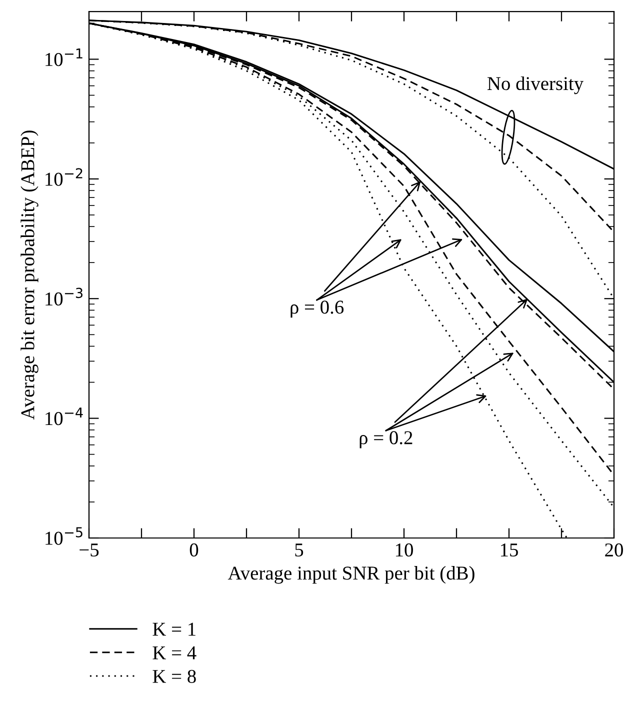 This screenshot has width=632, height=702. I want to click on y-tick-label: 10$^{−2}$, so click(64, 177).